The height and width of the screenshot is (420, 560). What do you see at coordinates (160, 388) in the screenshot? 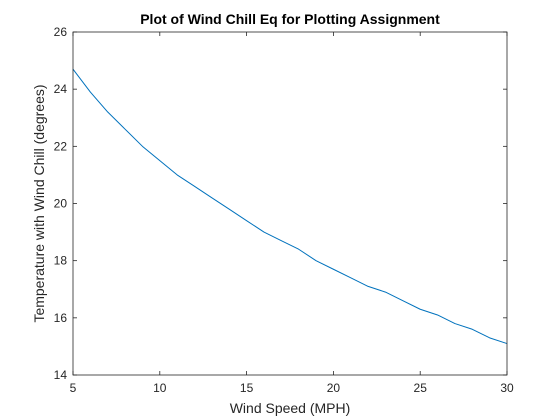
I see `x-tick-label: 10` at bounding box center [160, 388].